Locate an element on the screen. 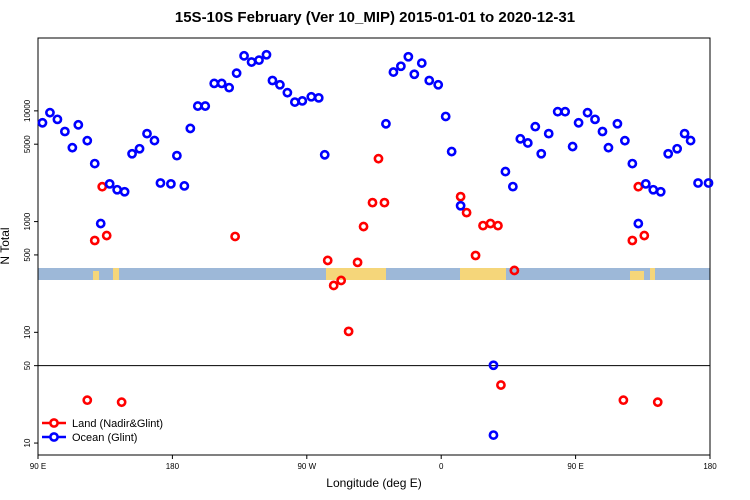 The image size is (750, 500). y-tick-label: 50 is located at coordinates (27, 365).